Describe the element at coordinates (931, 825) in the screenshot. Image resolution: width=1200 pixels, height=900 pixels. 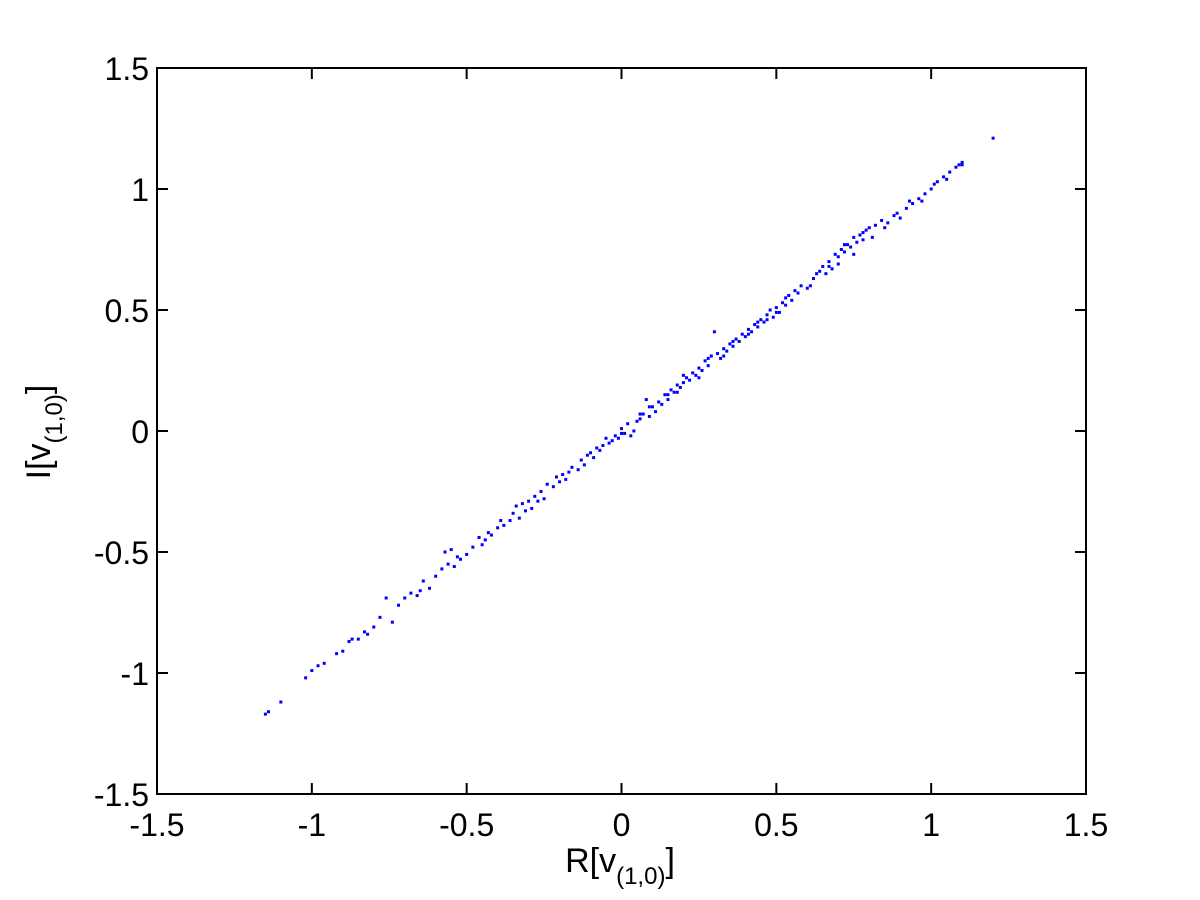
I see `x-tick-label: 1` at that location.